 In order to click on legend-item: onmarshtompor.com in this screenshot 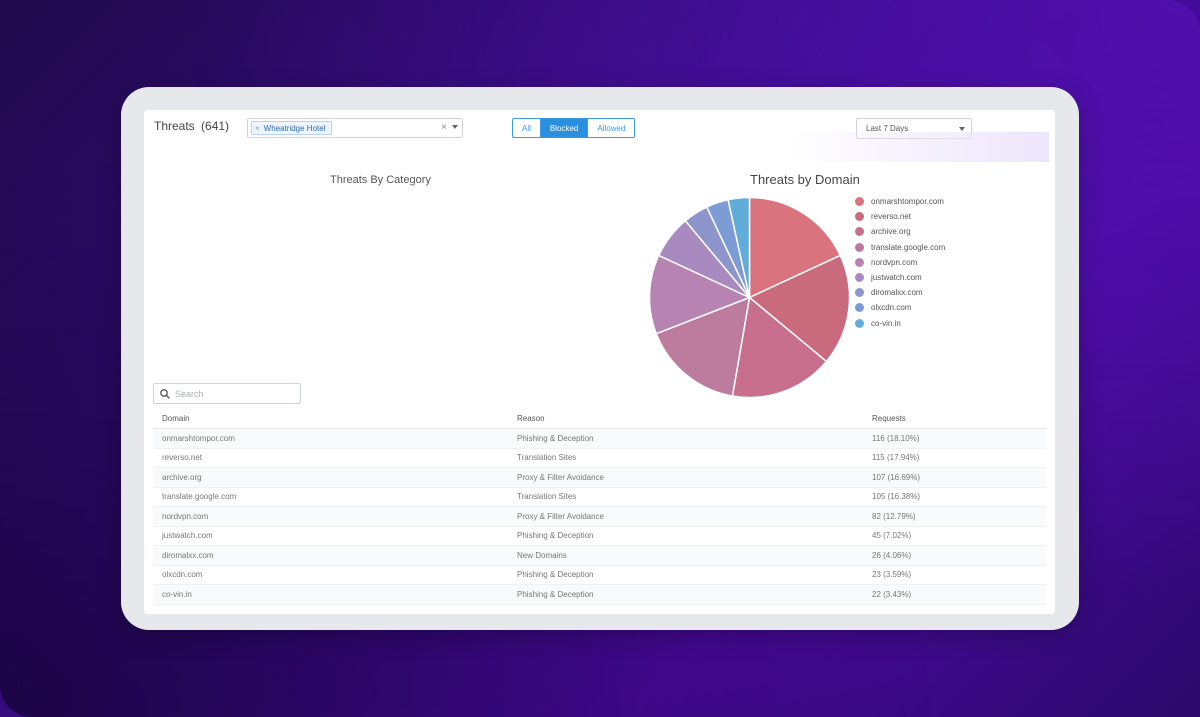, I will do `click(900, 201)`.